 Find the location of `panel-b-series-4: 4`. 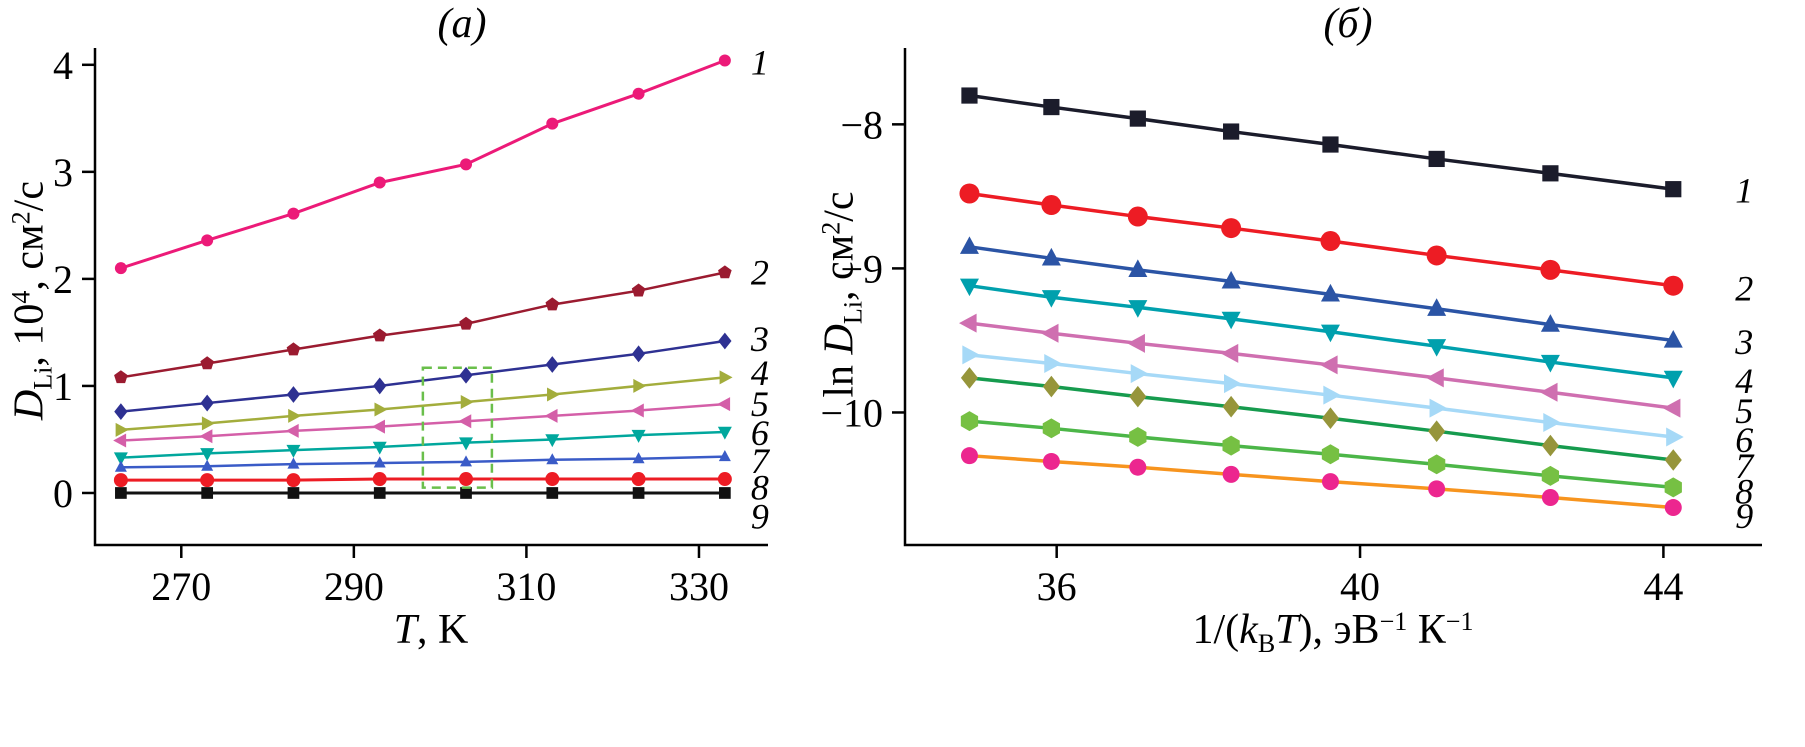

panel-b-series-4: 4 is located at coordinates (1356, 339).